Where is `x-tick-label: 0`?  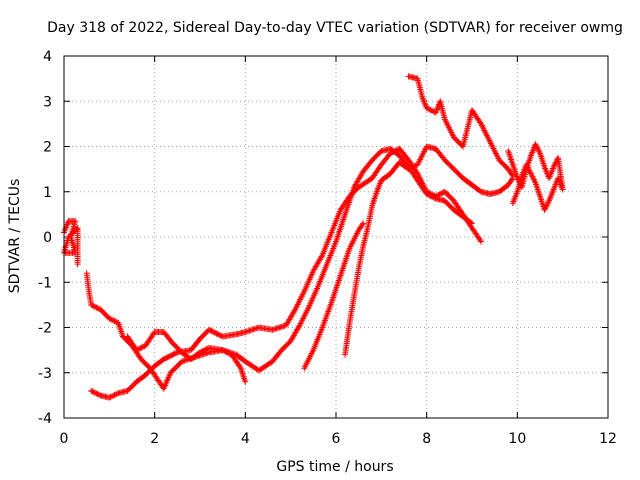 x-tick-label: 0 is located at coordinates (64, 439).